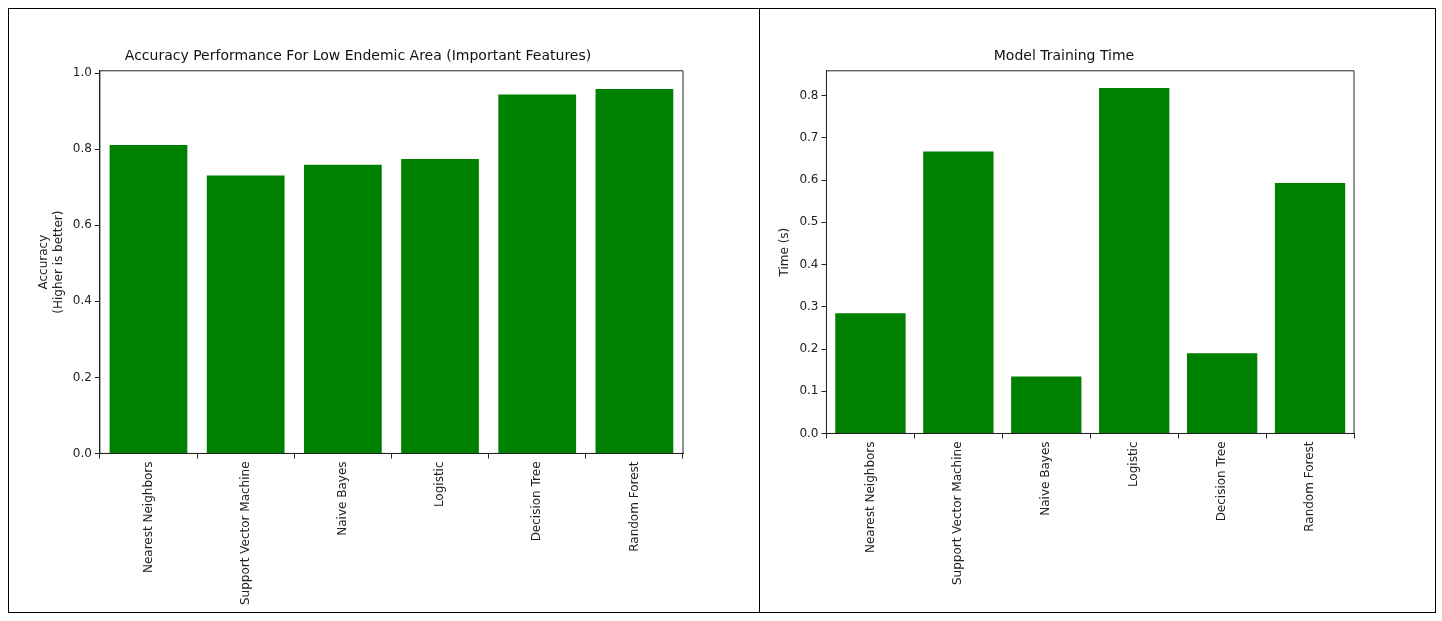 The width and height of the screenshot is (1442, 621). Describe the element at coordinates (1064, 55) in the screenshot. I see `chart-title: Model Training Time` at that location.